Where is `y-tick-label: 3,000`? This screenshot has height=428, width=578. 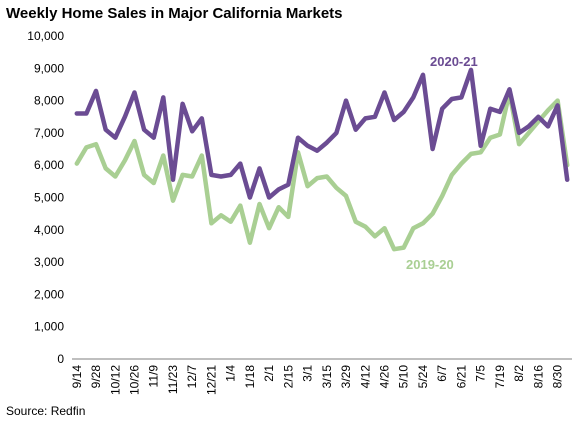 y-tick-label: 3,000 is located at coordinates (49, 262).